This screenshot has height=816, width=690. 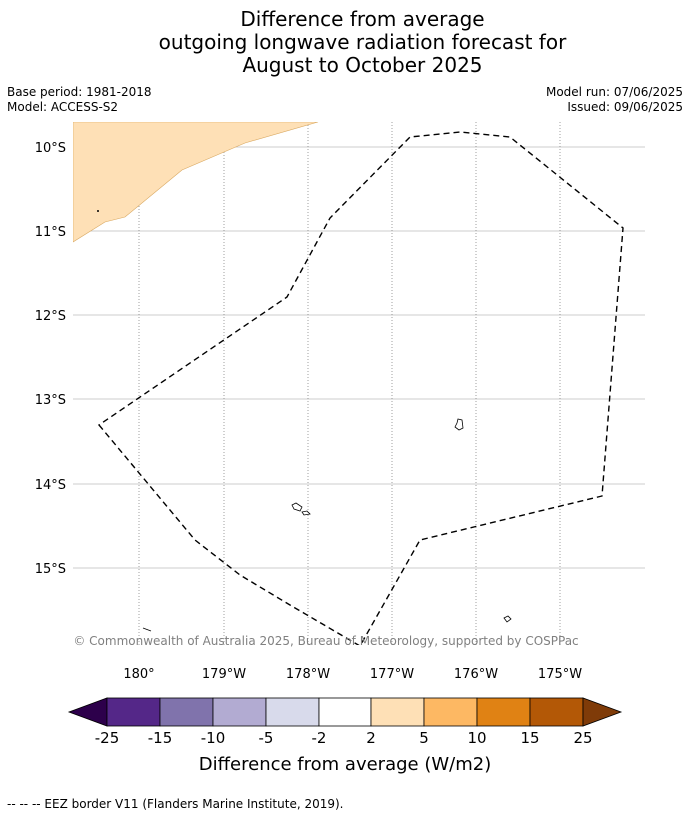 I want to click on lon-label-179w: 179°W, so click(x=224, y=674).